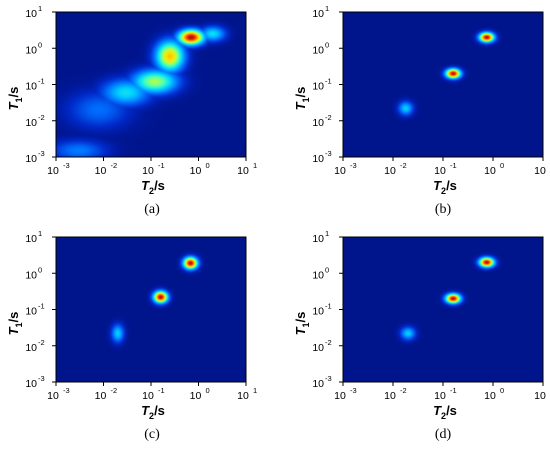 This screenshot has width=550, height=453. I want to click on panel-caption: (c), so click(152, 434).